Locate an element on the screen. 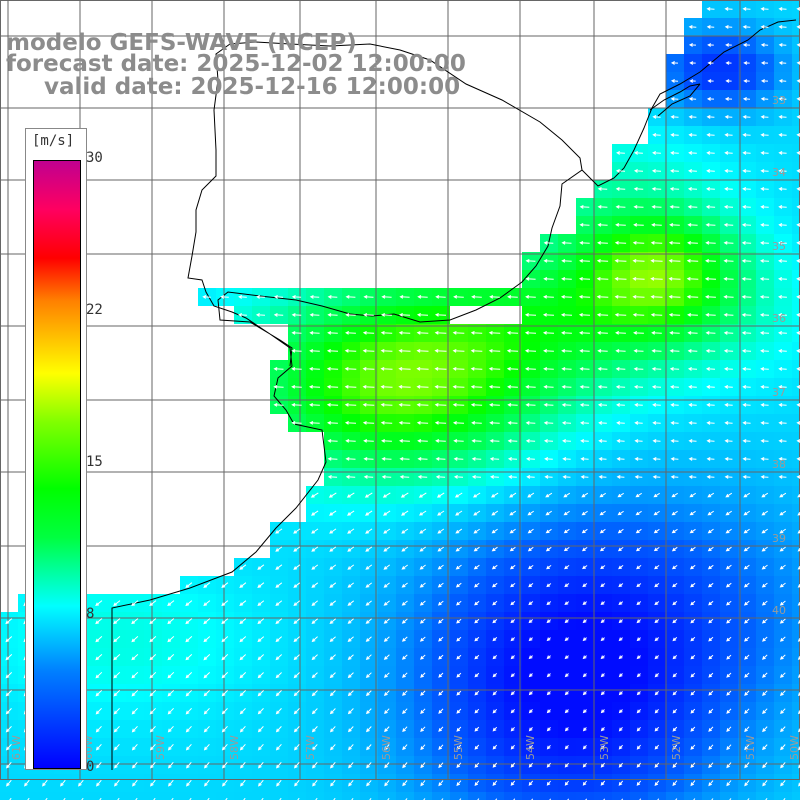 This screenshot has height=800, width=800. model-title: modelo GEFS-WAVE (NCEP) is located at coordinates (181, 43).